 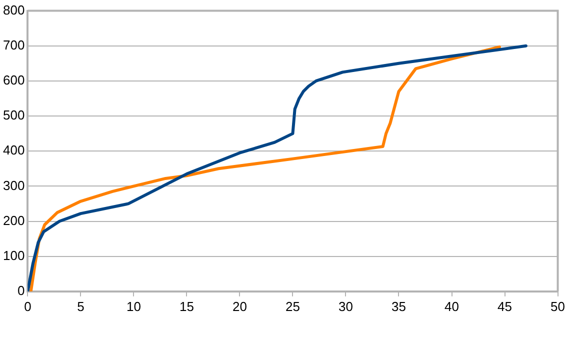 I want to click on y-tick-label: 400, so click(x=13, y=150).